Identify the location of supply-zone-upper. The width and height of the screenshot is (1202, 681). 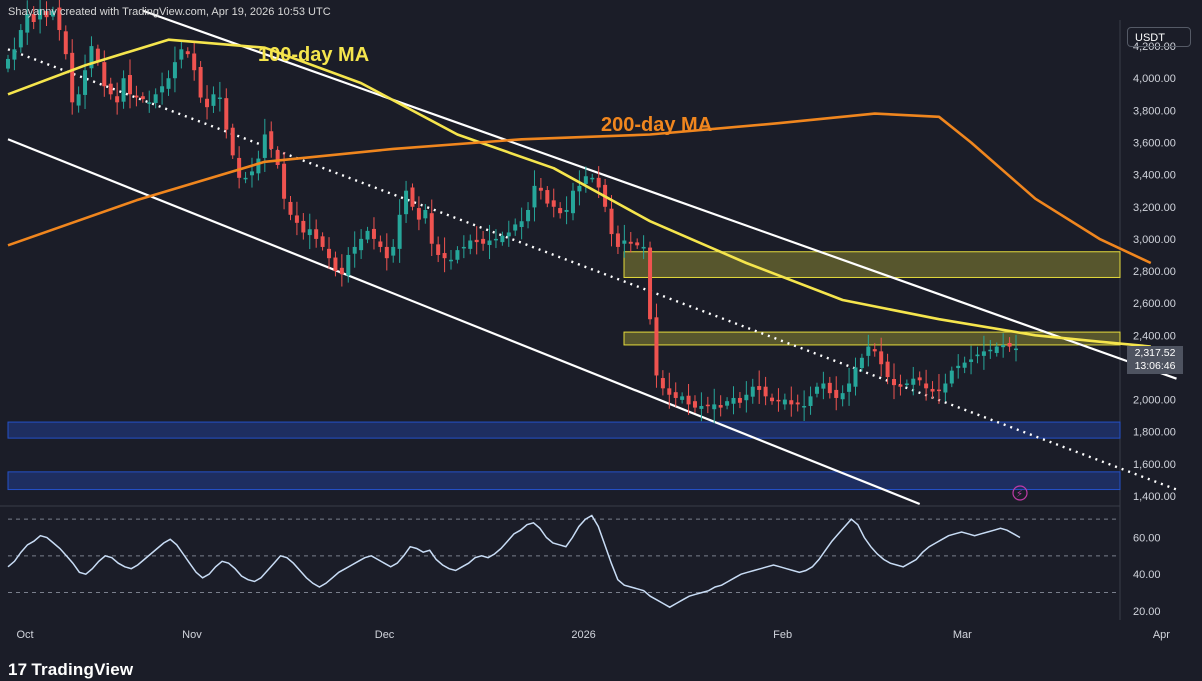
(872, 264).